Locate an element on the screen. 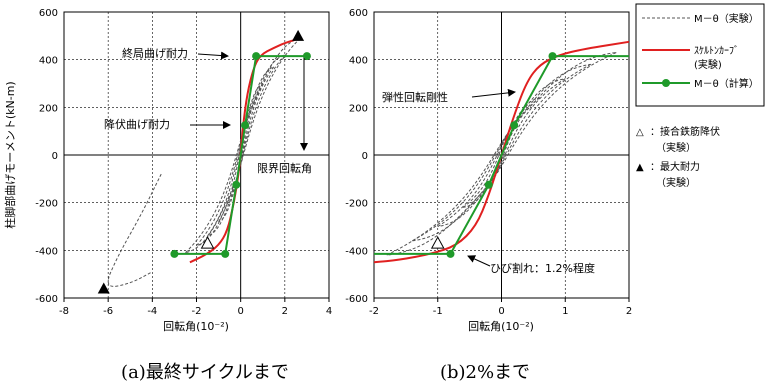 The width and height of the screenshot is (766, 387). x-tick-label: 4 is located at coordinates (329, 311).